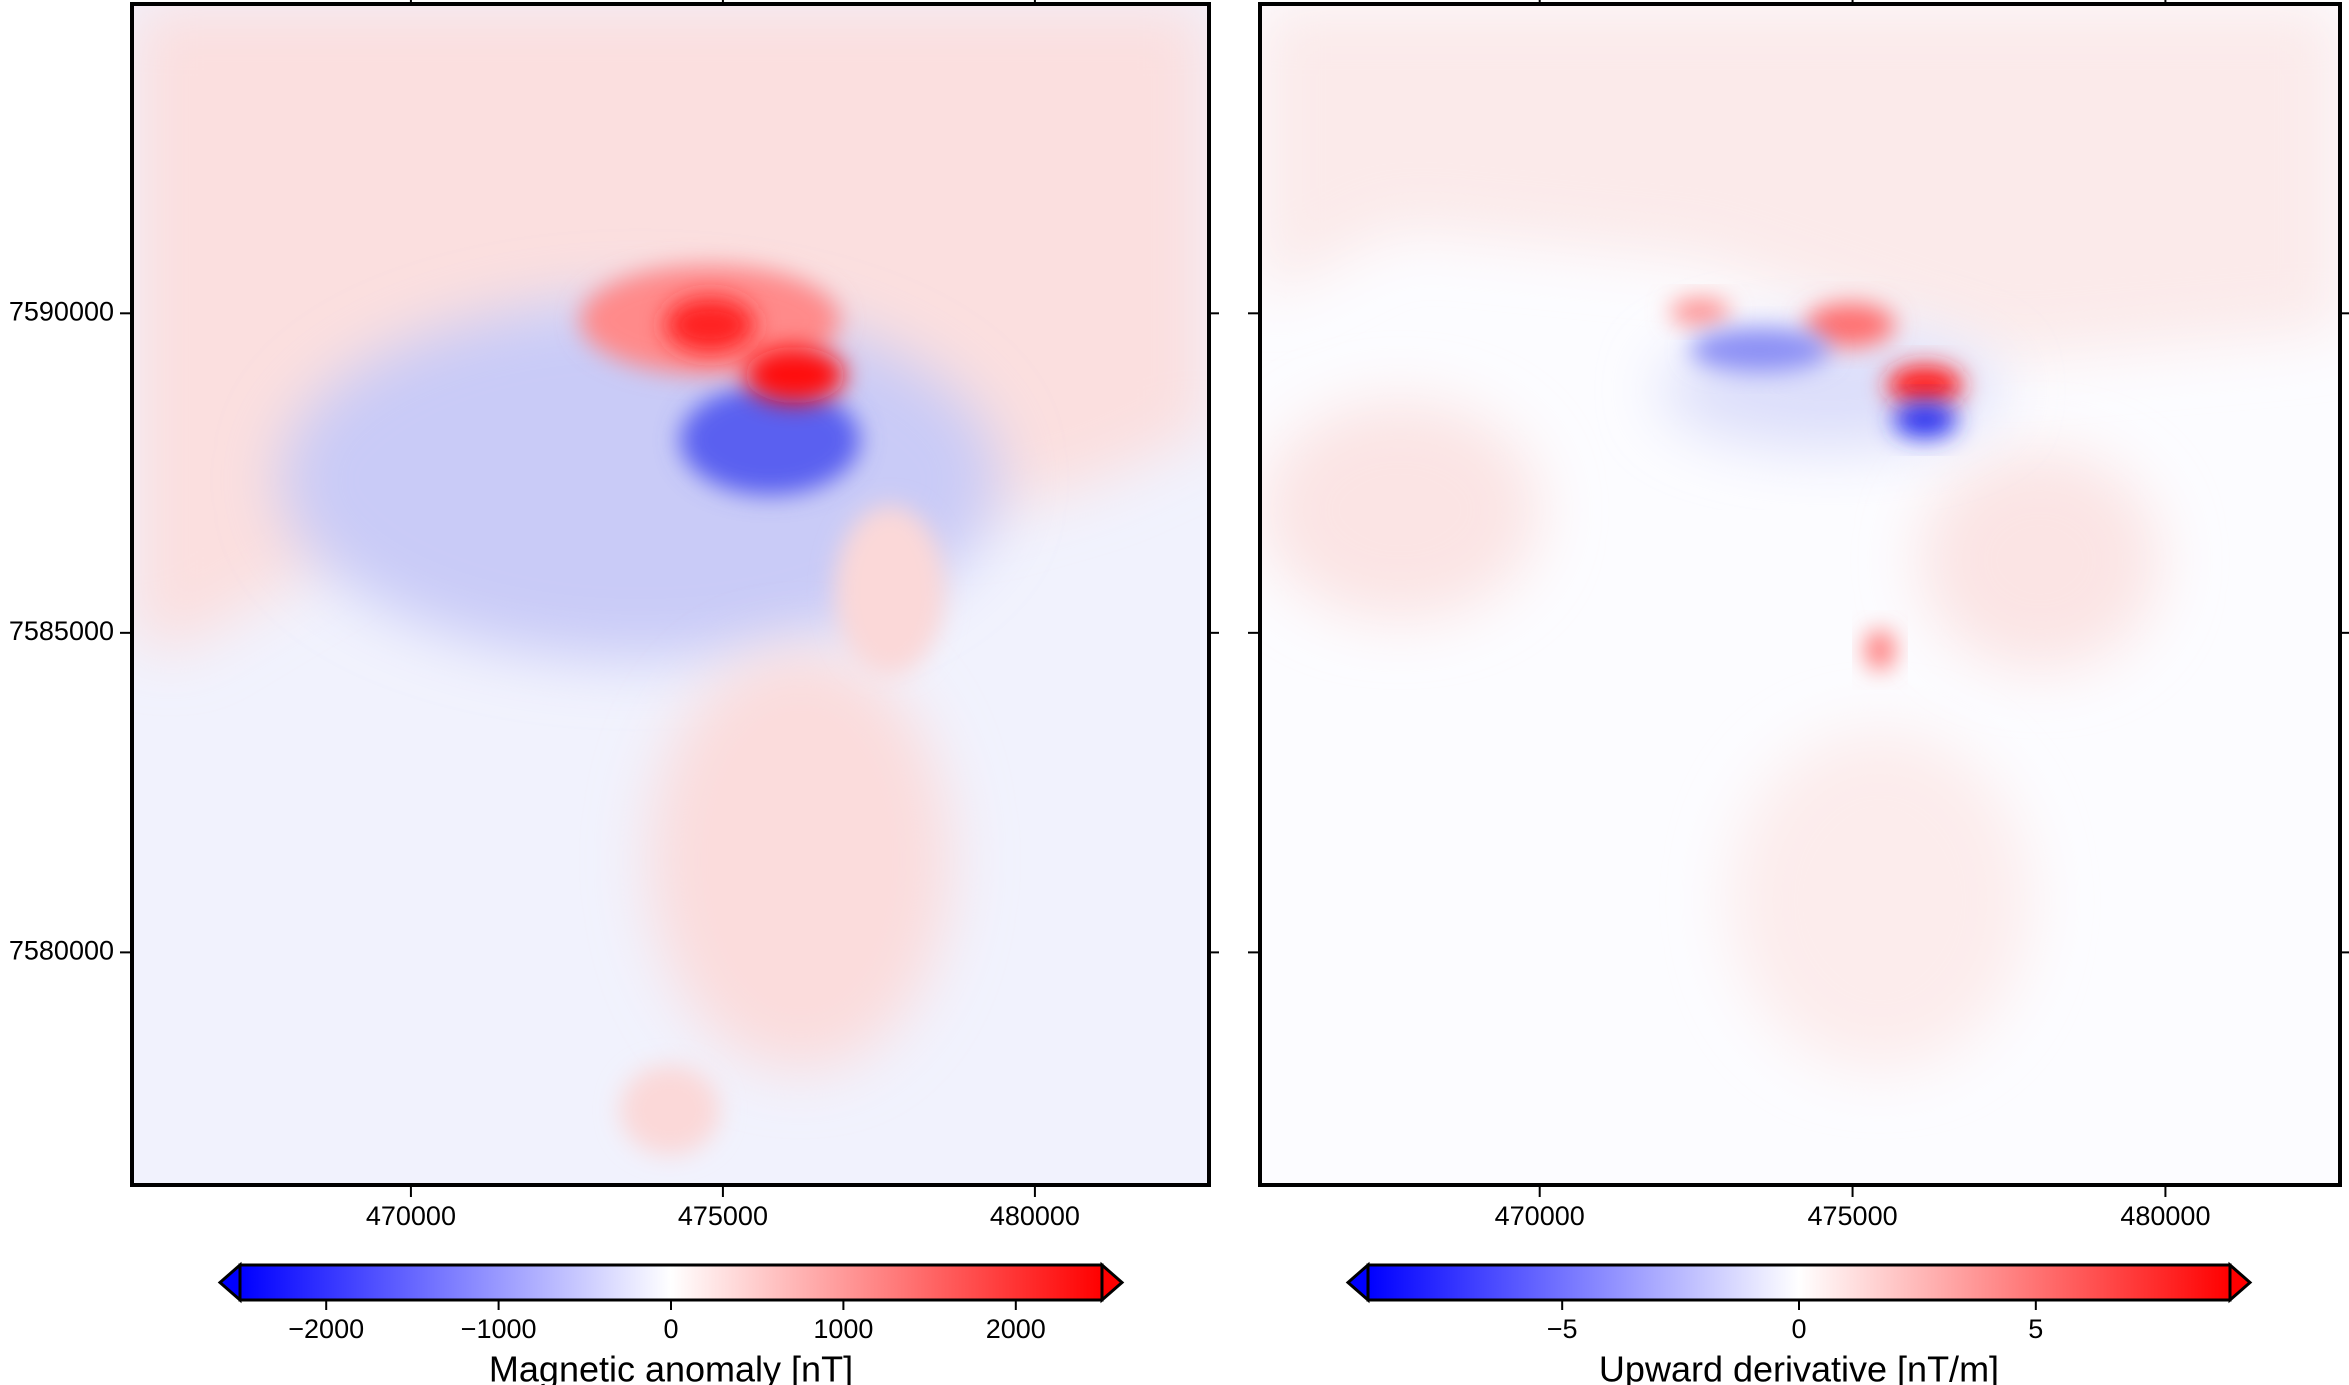  I want to click on colorbar-tick-label: −5, so click(1562, 1329).